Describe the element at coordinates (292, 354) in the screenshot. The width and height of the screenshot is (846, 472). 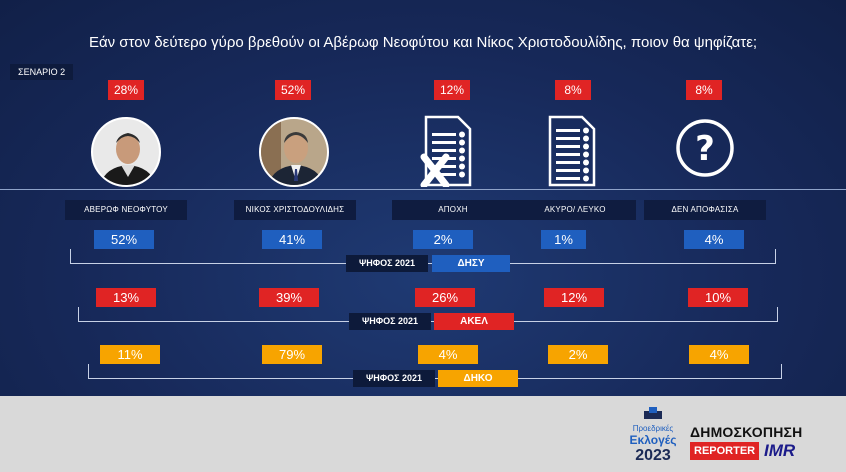
I see `diko-christodoulides-value: 79%` at that location.